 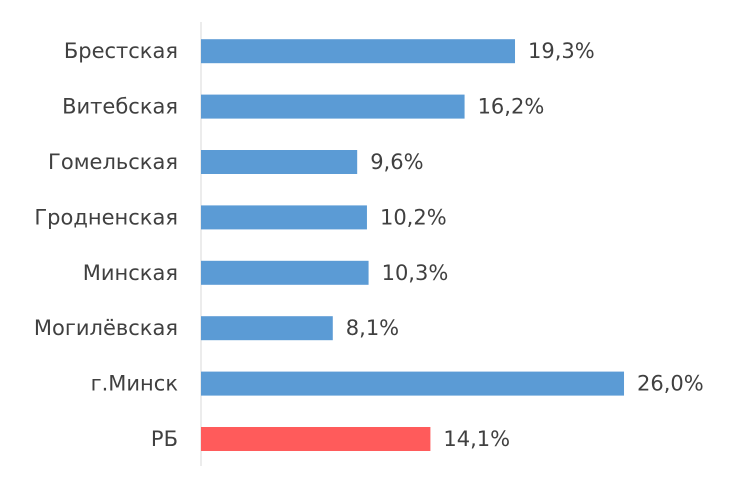 What do you see at coordinates (113, 162) in the screenshot?
I see `category-label: Гомельская` at bounding box center [113, 162].